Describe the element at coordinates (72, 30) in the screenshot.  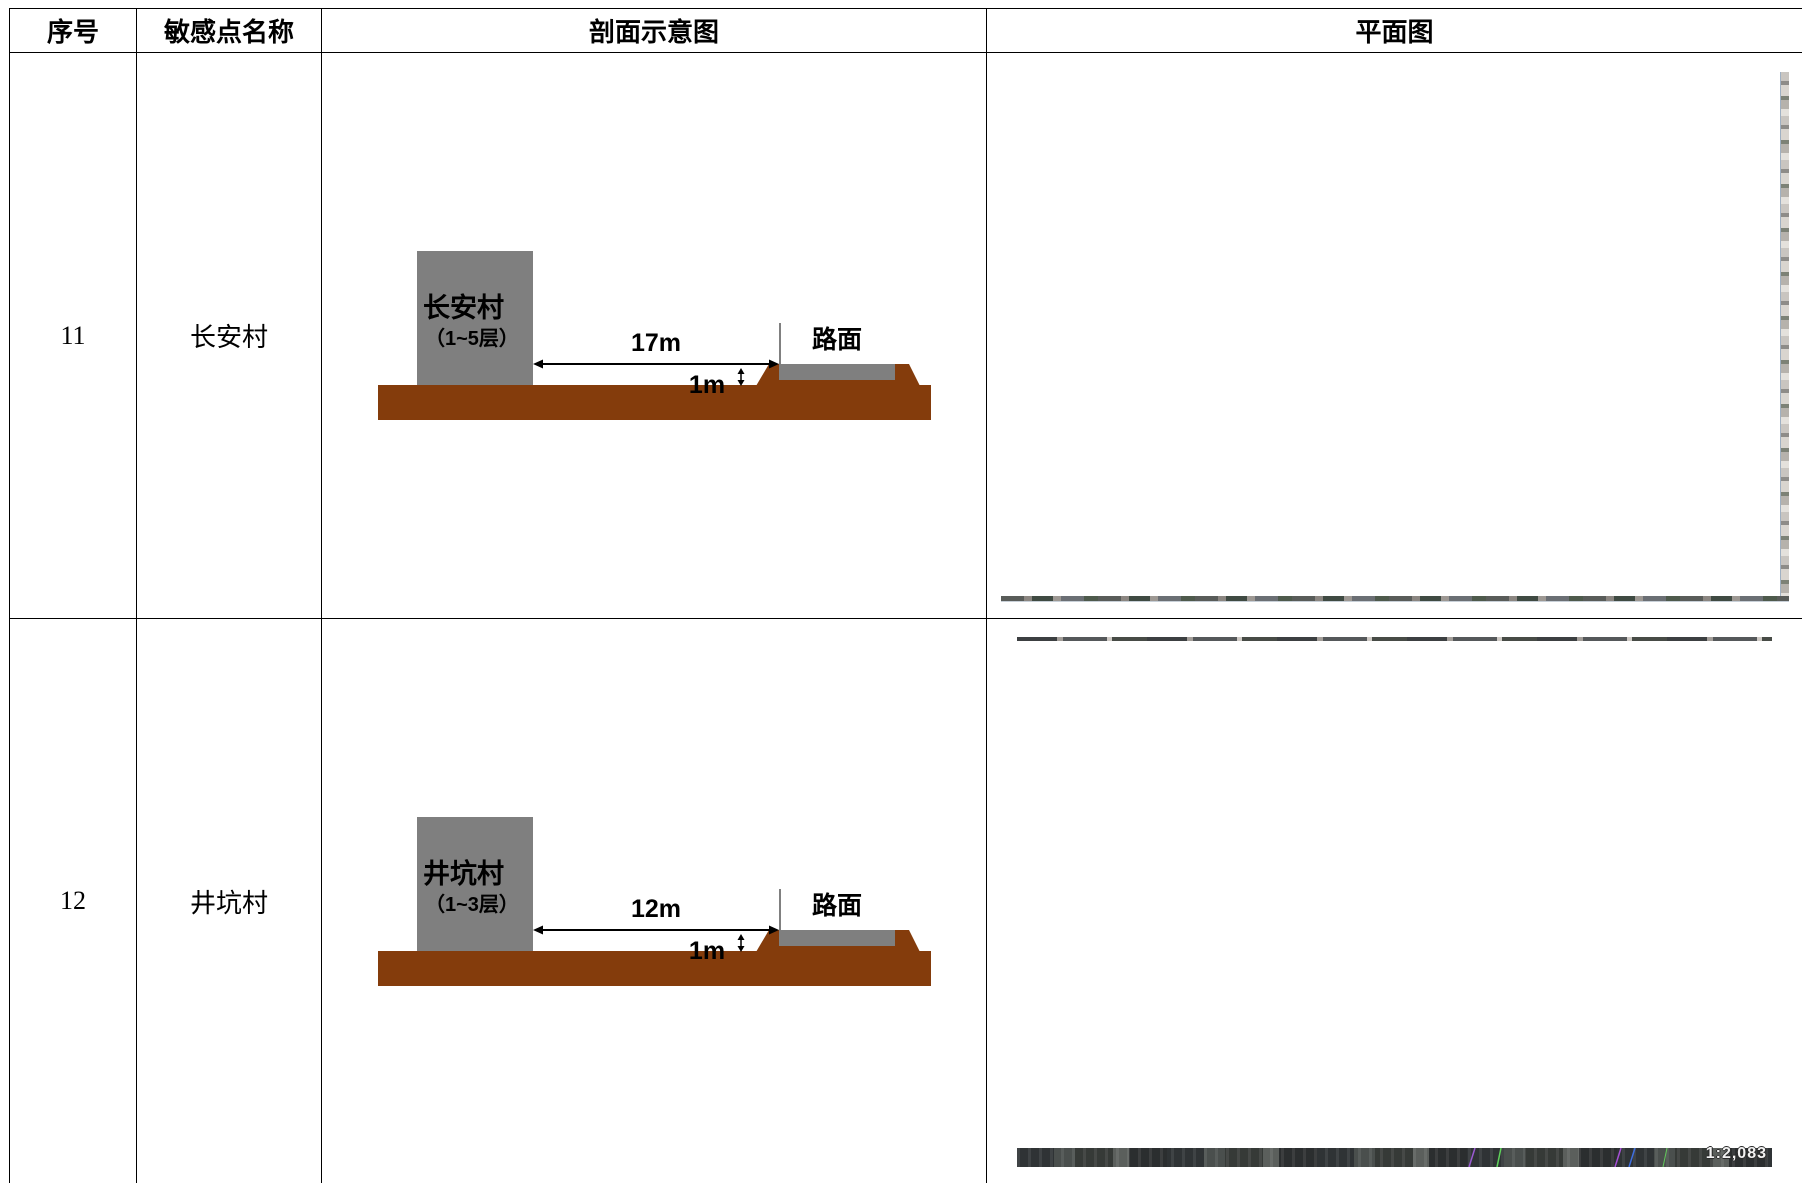
I see `header-index: 序号` at that location.